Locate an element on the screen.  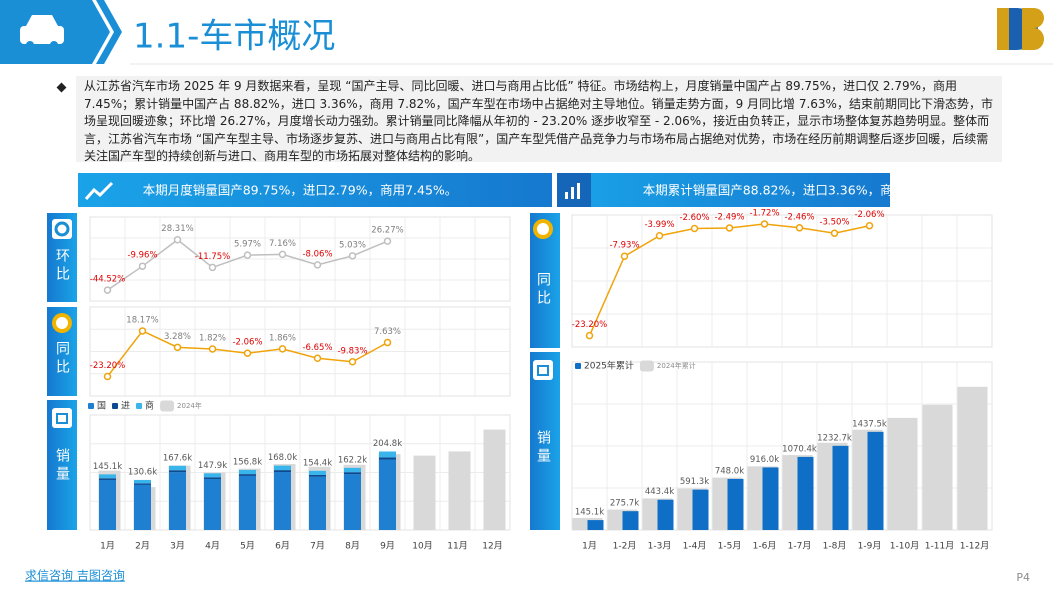
data-label: 28.31% is located at coordinates (177, 229).